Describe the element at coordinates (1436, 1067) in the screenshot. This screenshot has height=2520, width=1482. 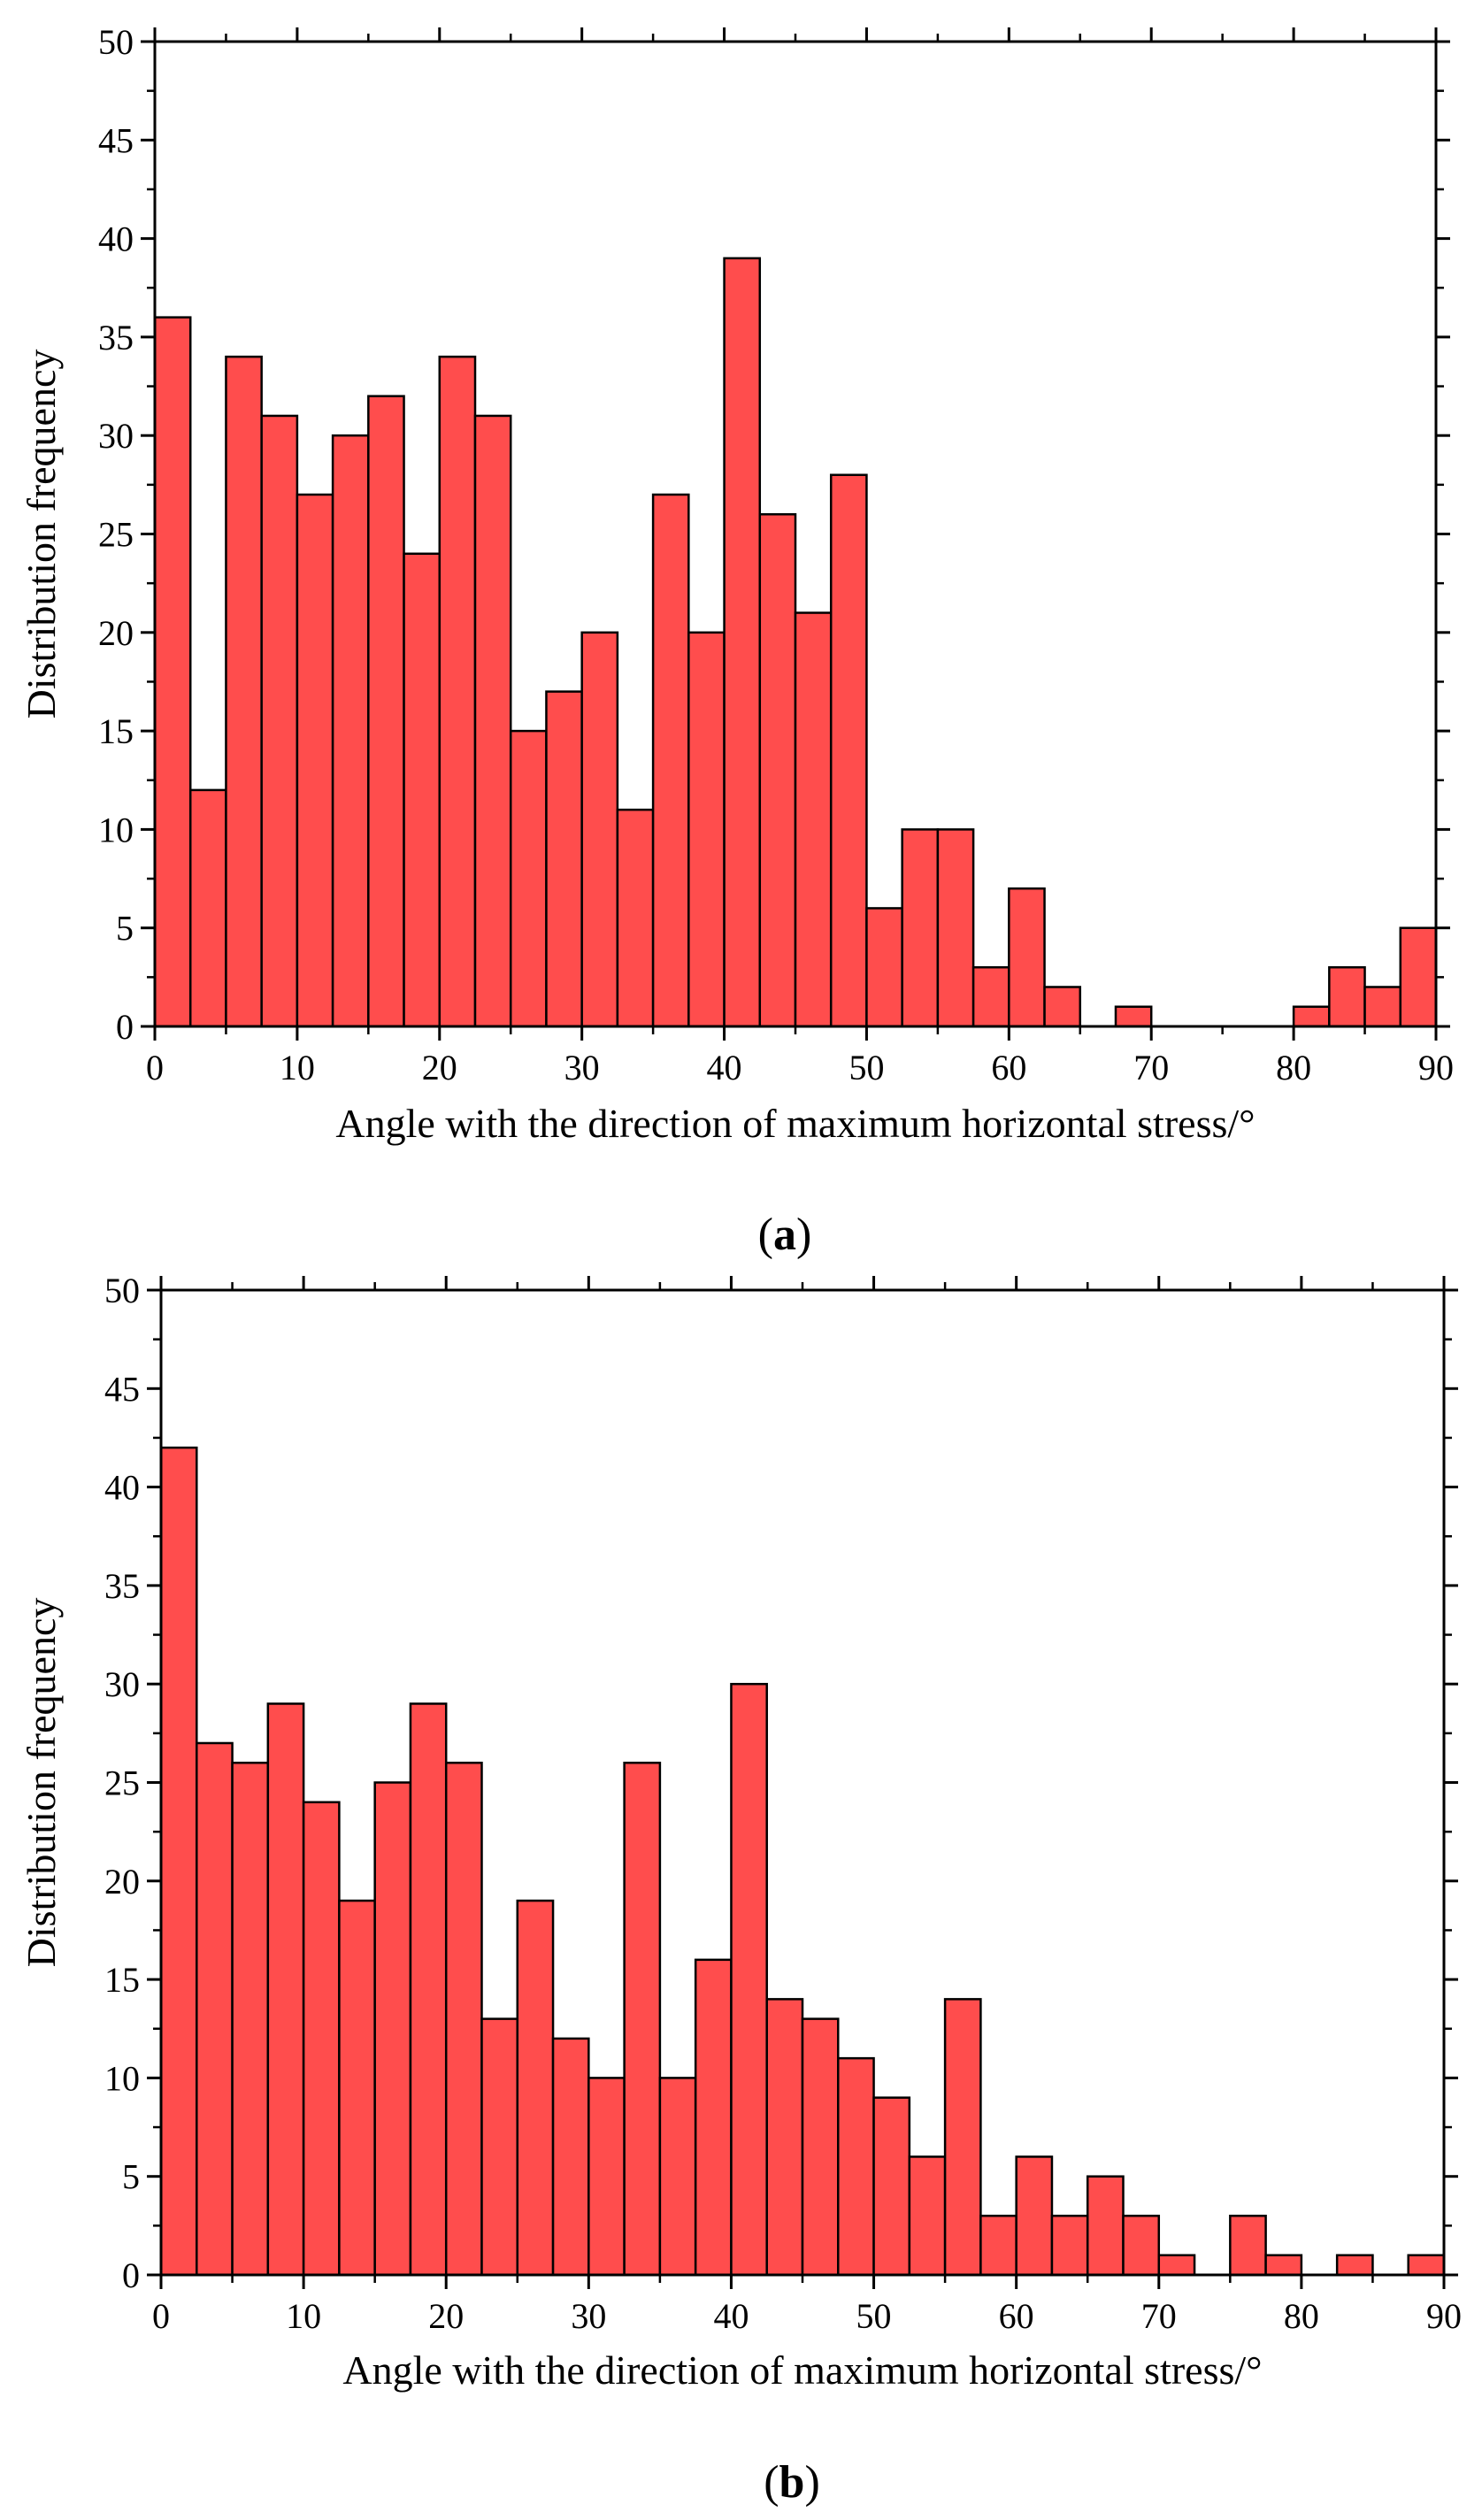
I see `x-tick-label: 90` at that location.